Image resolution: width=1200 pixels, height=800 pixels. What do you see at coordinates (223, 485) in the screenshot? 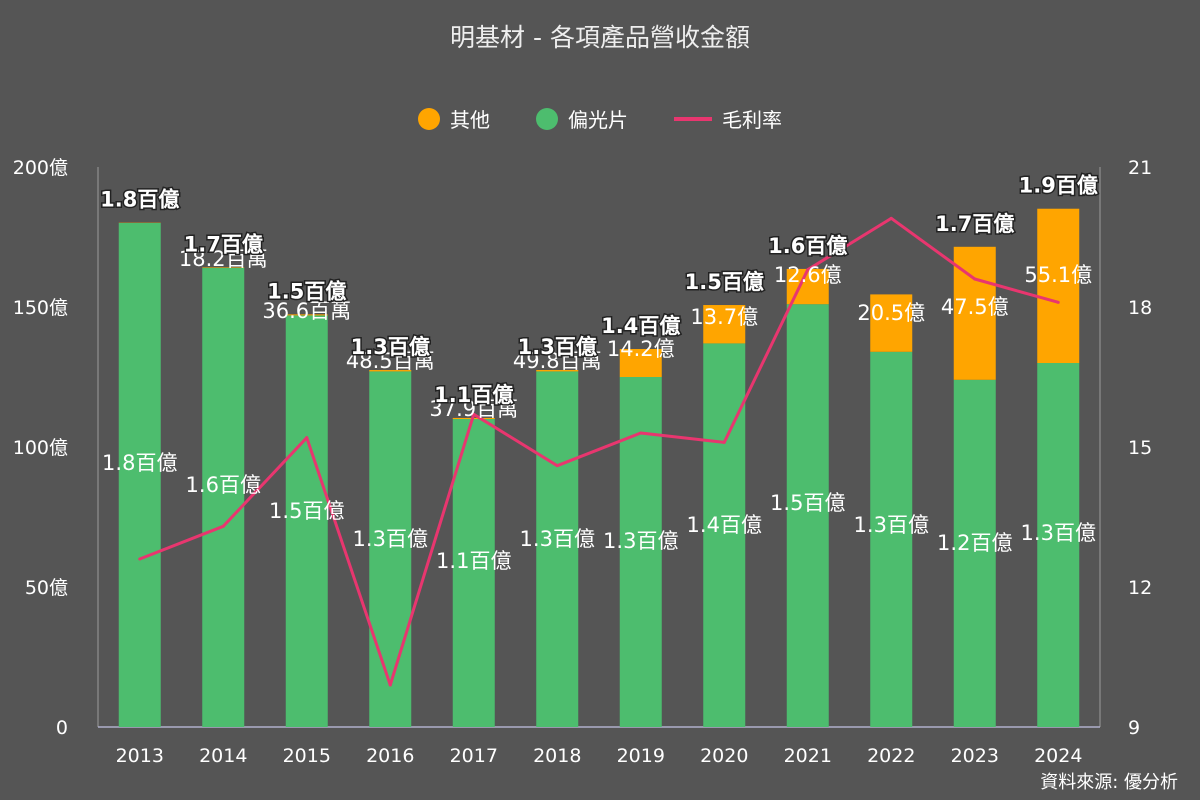
I see `data-label-polarizer: 1.6百億` at bounding box center [223, 485].